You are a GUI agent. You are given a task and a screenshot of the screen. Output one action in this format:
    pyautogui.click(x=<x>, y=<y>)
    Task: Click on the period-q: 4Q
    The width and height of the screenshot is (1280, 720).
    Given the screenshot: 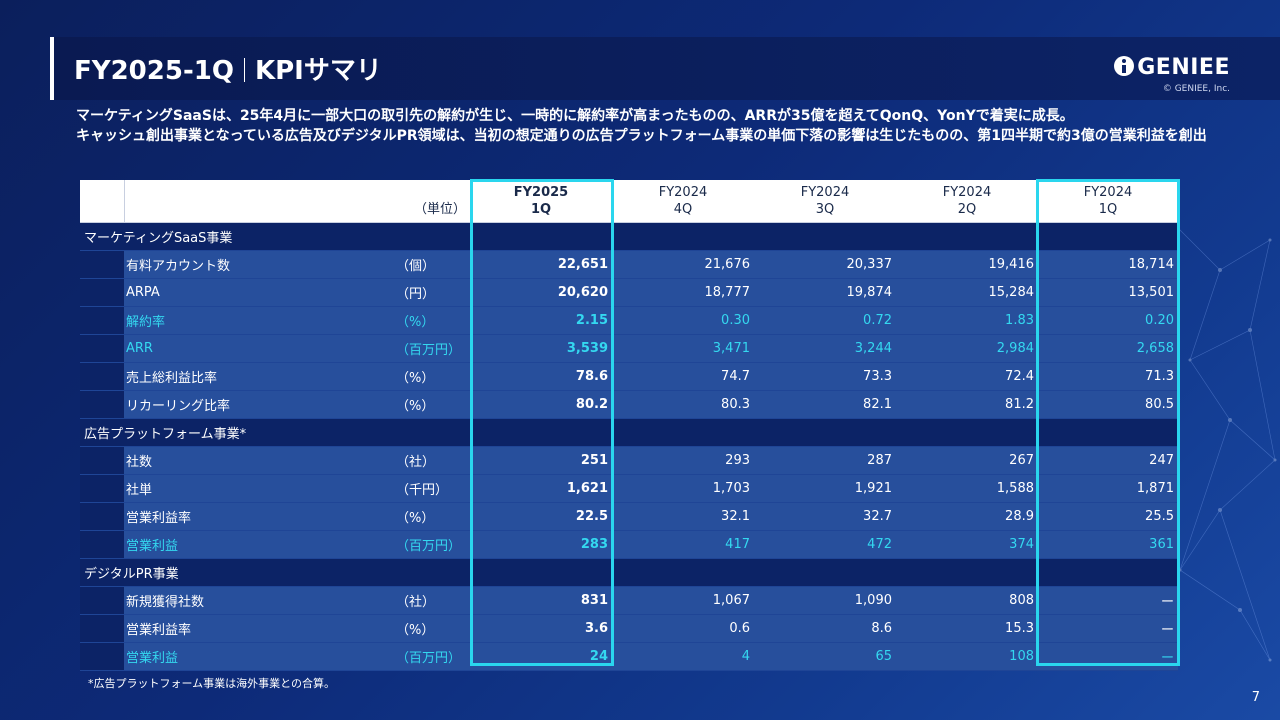 What is the action you would take?
    pyautogui.click(x=683, y=209)
    